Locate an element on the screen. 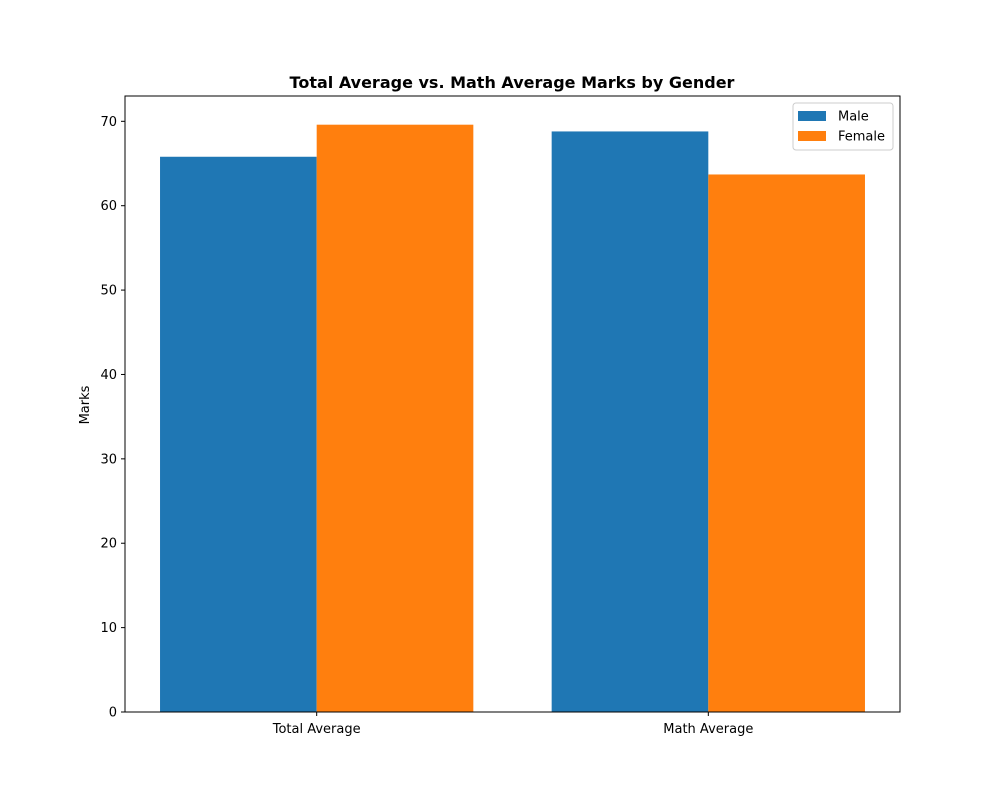  y-axis: 0 10 20 30 40 50 60 70 is located at coordinates (112, 418).